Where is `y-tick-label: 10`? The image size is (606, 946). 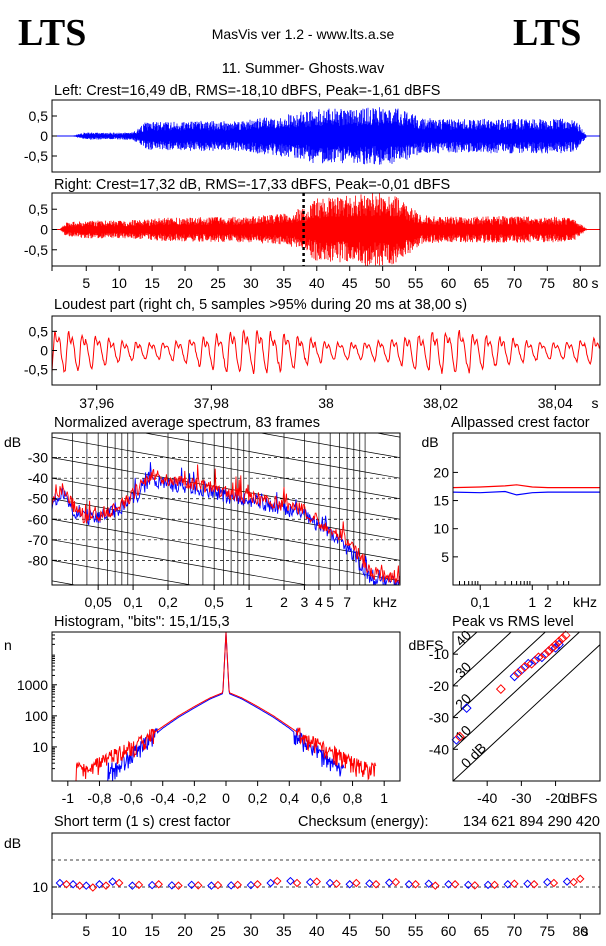 y-tick-label: 10 is located at coordinates (441, 529).